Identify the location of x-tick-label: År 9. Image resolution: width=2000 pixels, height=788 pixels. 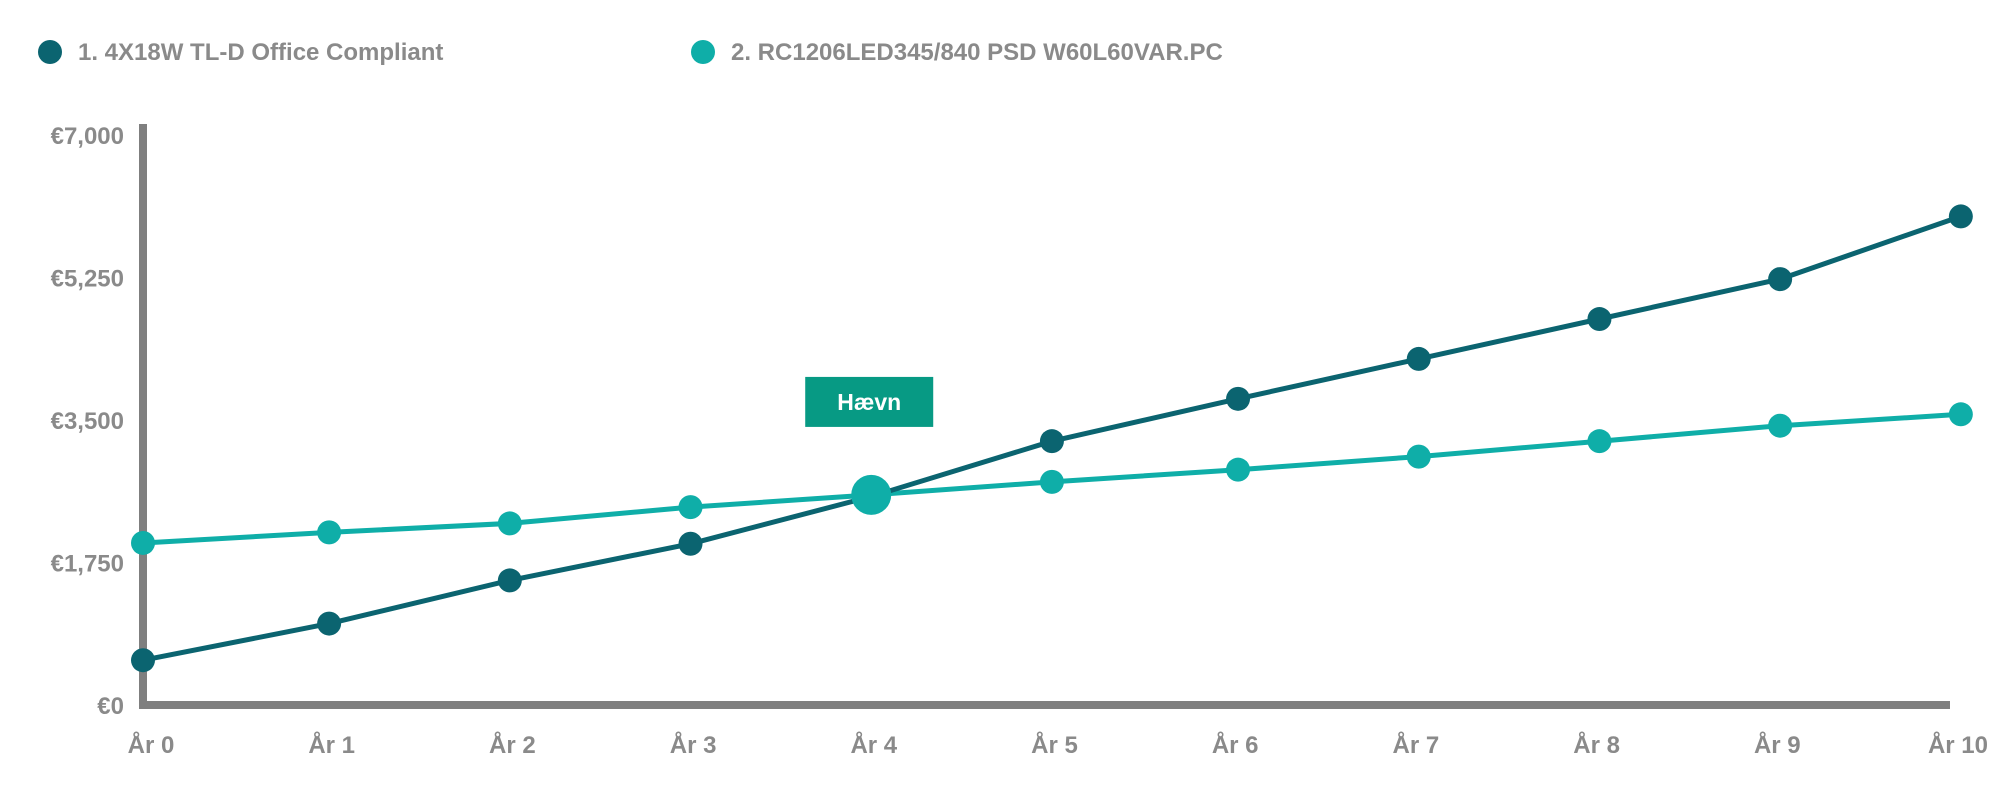
(1777, 745).